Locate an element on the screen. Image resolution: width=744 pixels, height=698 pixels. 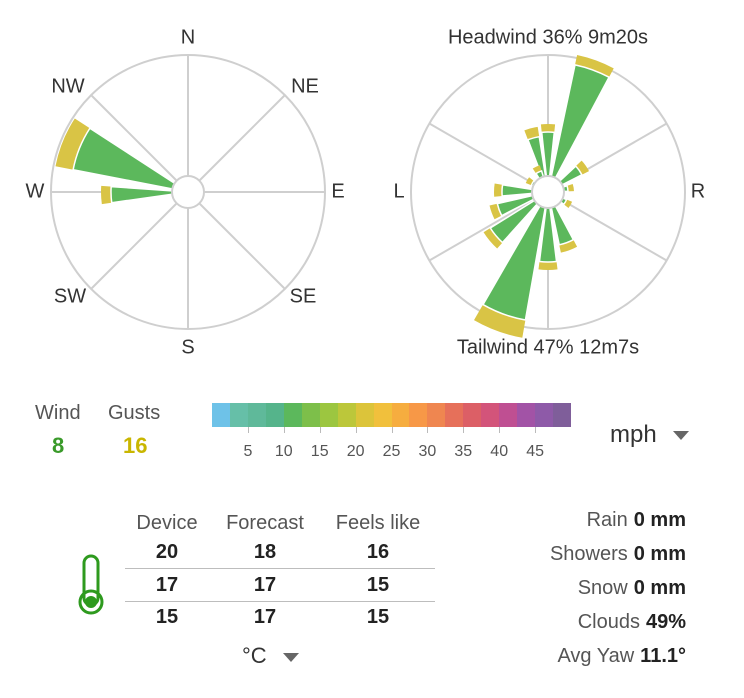
wind-value: 8 is located at coordinates (58, 445).